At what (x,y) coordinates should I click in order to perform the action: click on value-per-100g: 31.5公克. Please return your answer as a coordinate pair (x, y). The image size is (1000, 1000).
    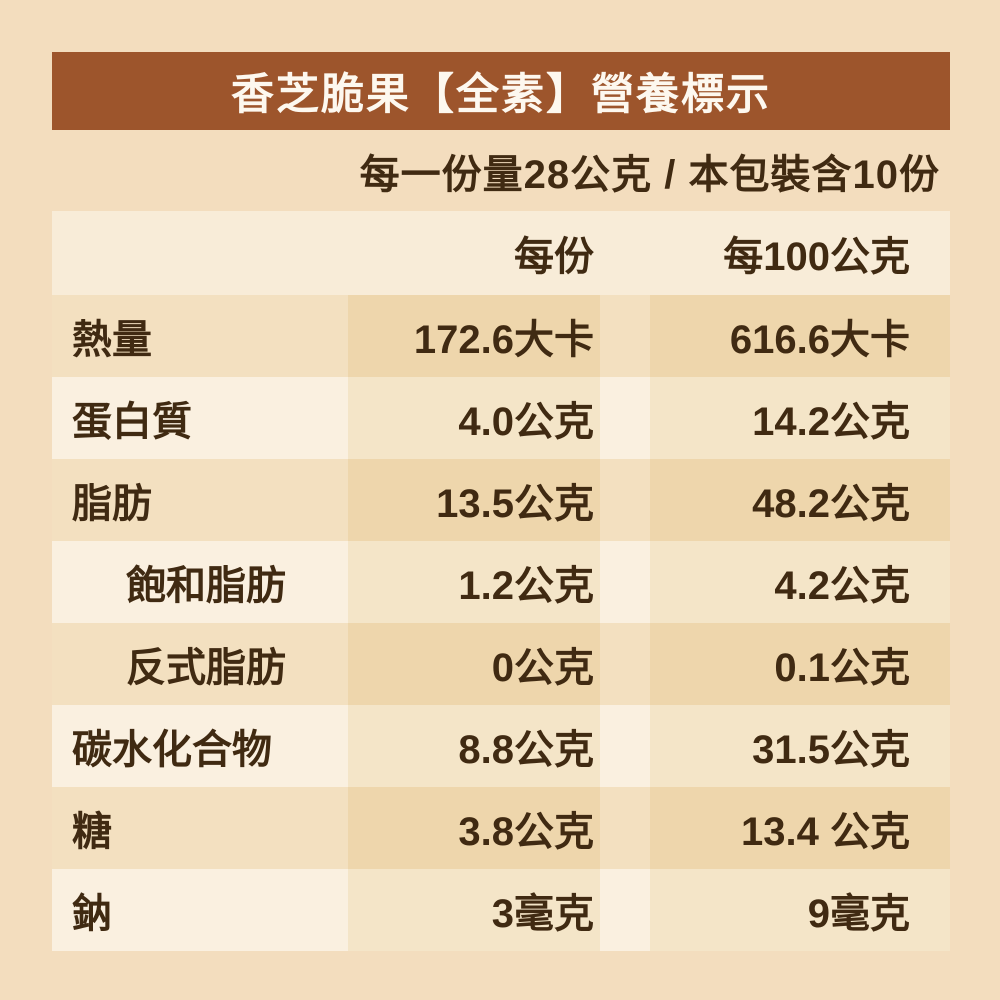
    Looking at the image, I should click on (800, 746).